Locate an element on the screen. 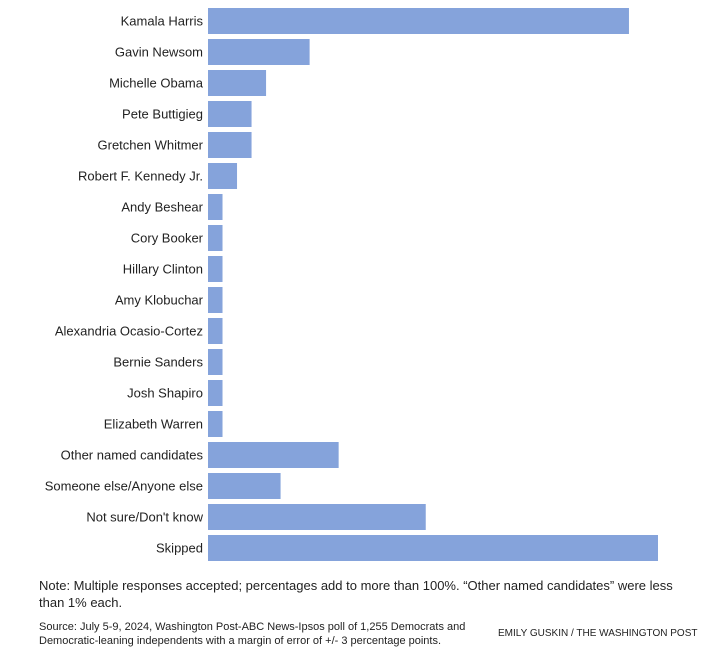  category-label: Robert F. Kennedy Jr. is located at coordinates (140, 176).